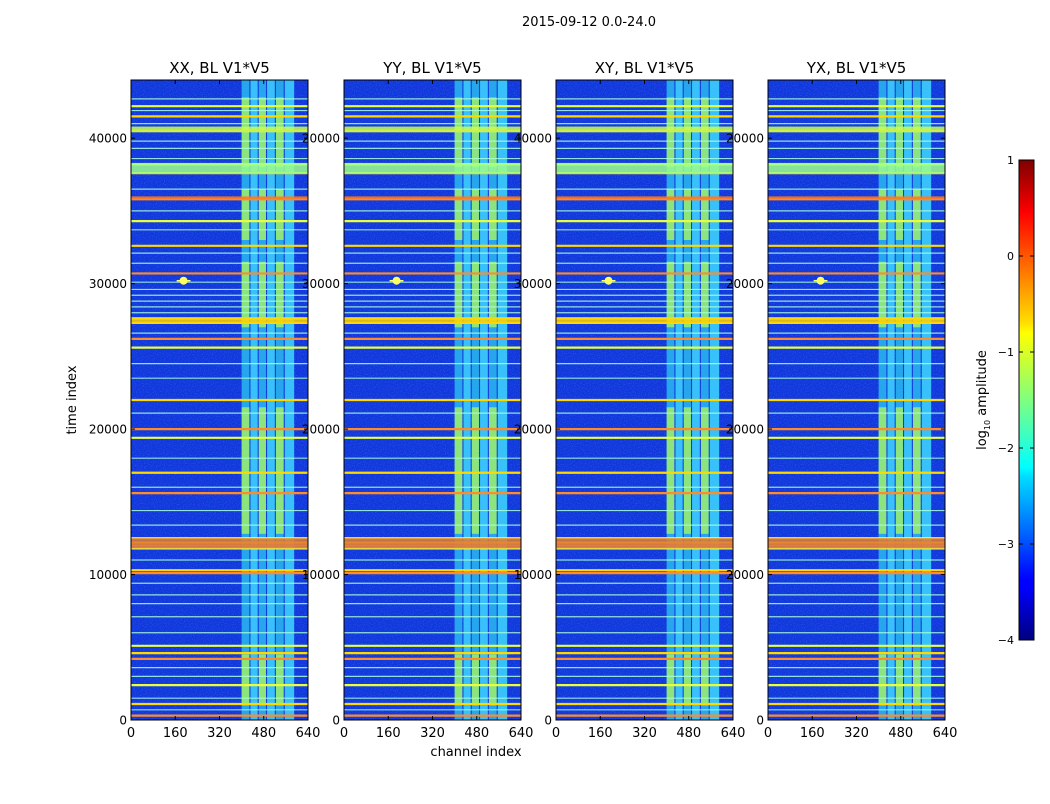 The width and height of the screenshot is (1050, 804). I want to click on colorbar-tick-label: −3, so click(1006, 544).